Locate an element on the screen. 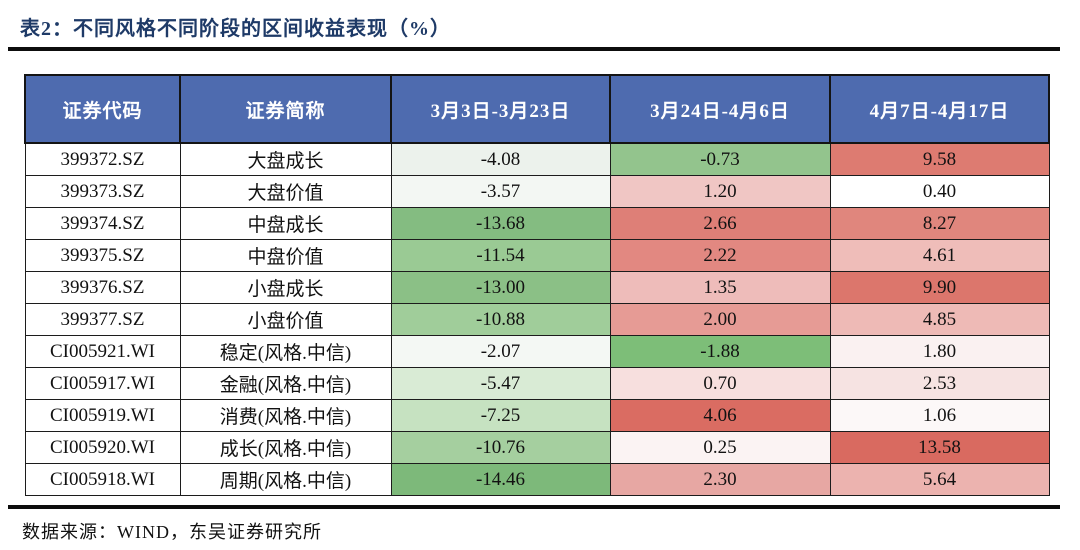 The height and width of the screenshot is (550, 1080). return-value-cell: 4.85 is located at coordinates (939, 319).